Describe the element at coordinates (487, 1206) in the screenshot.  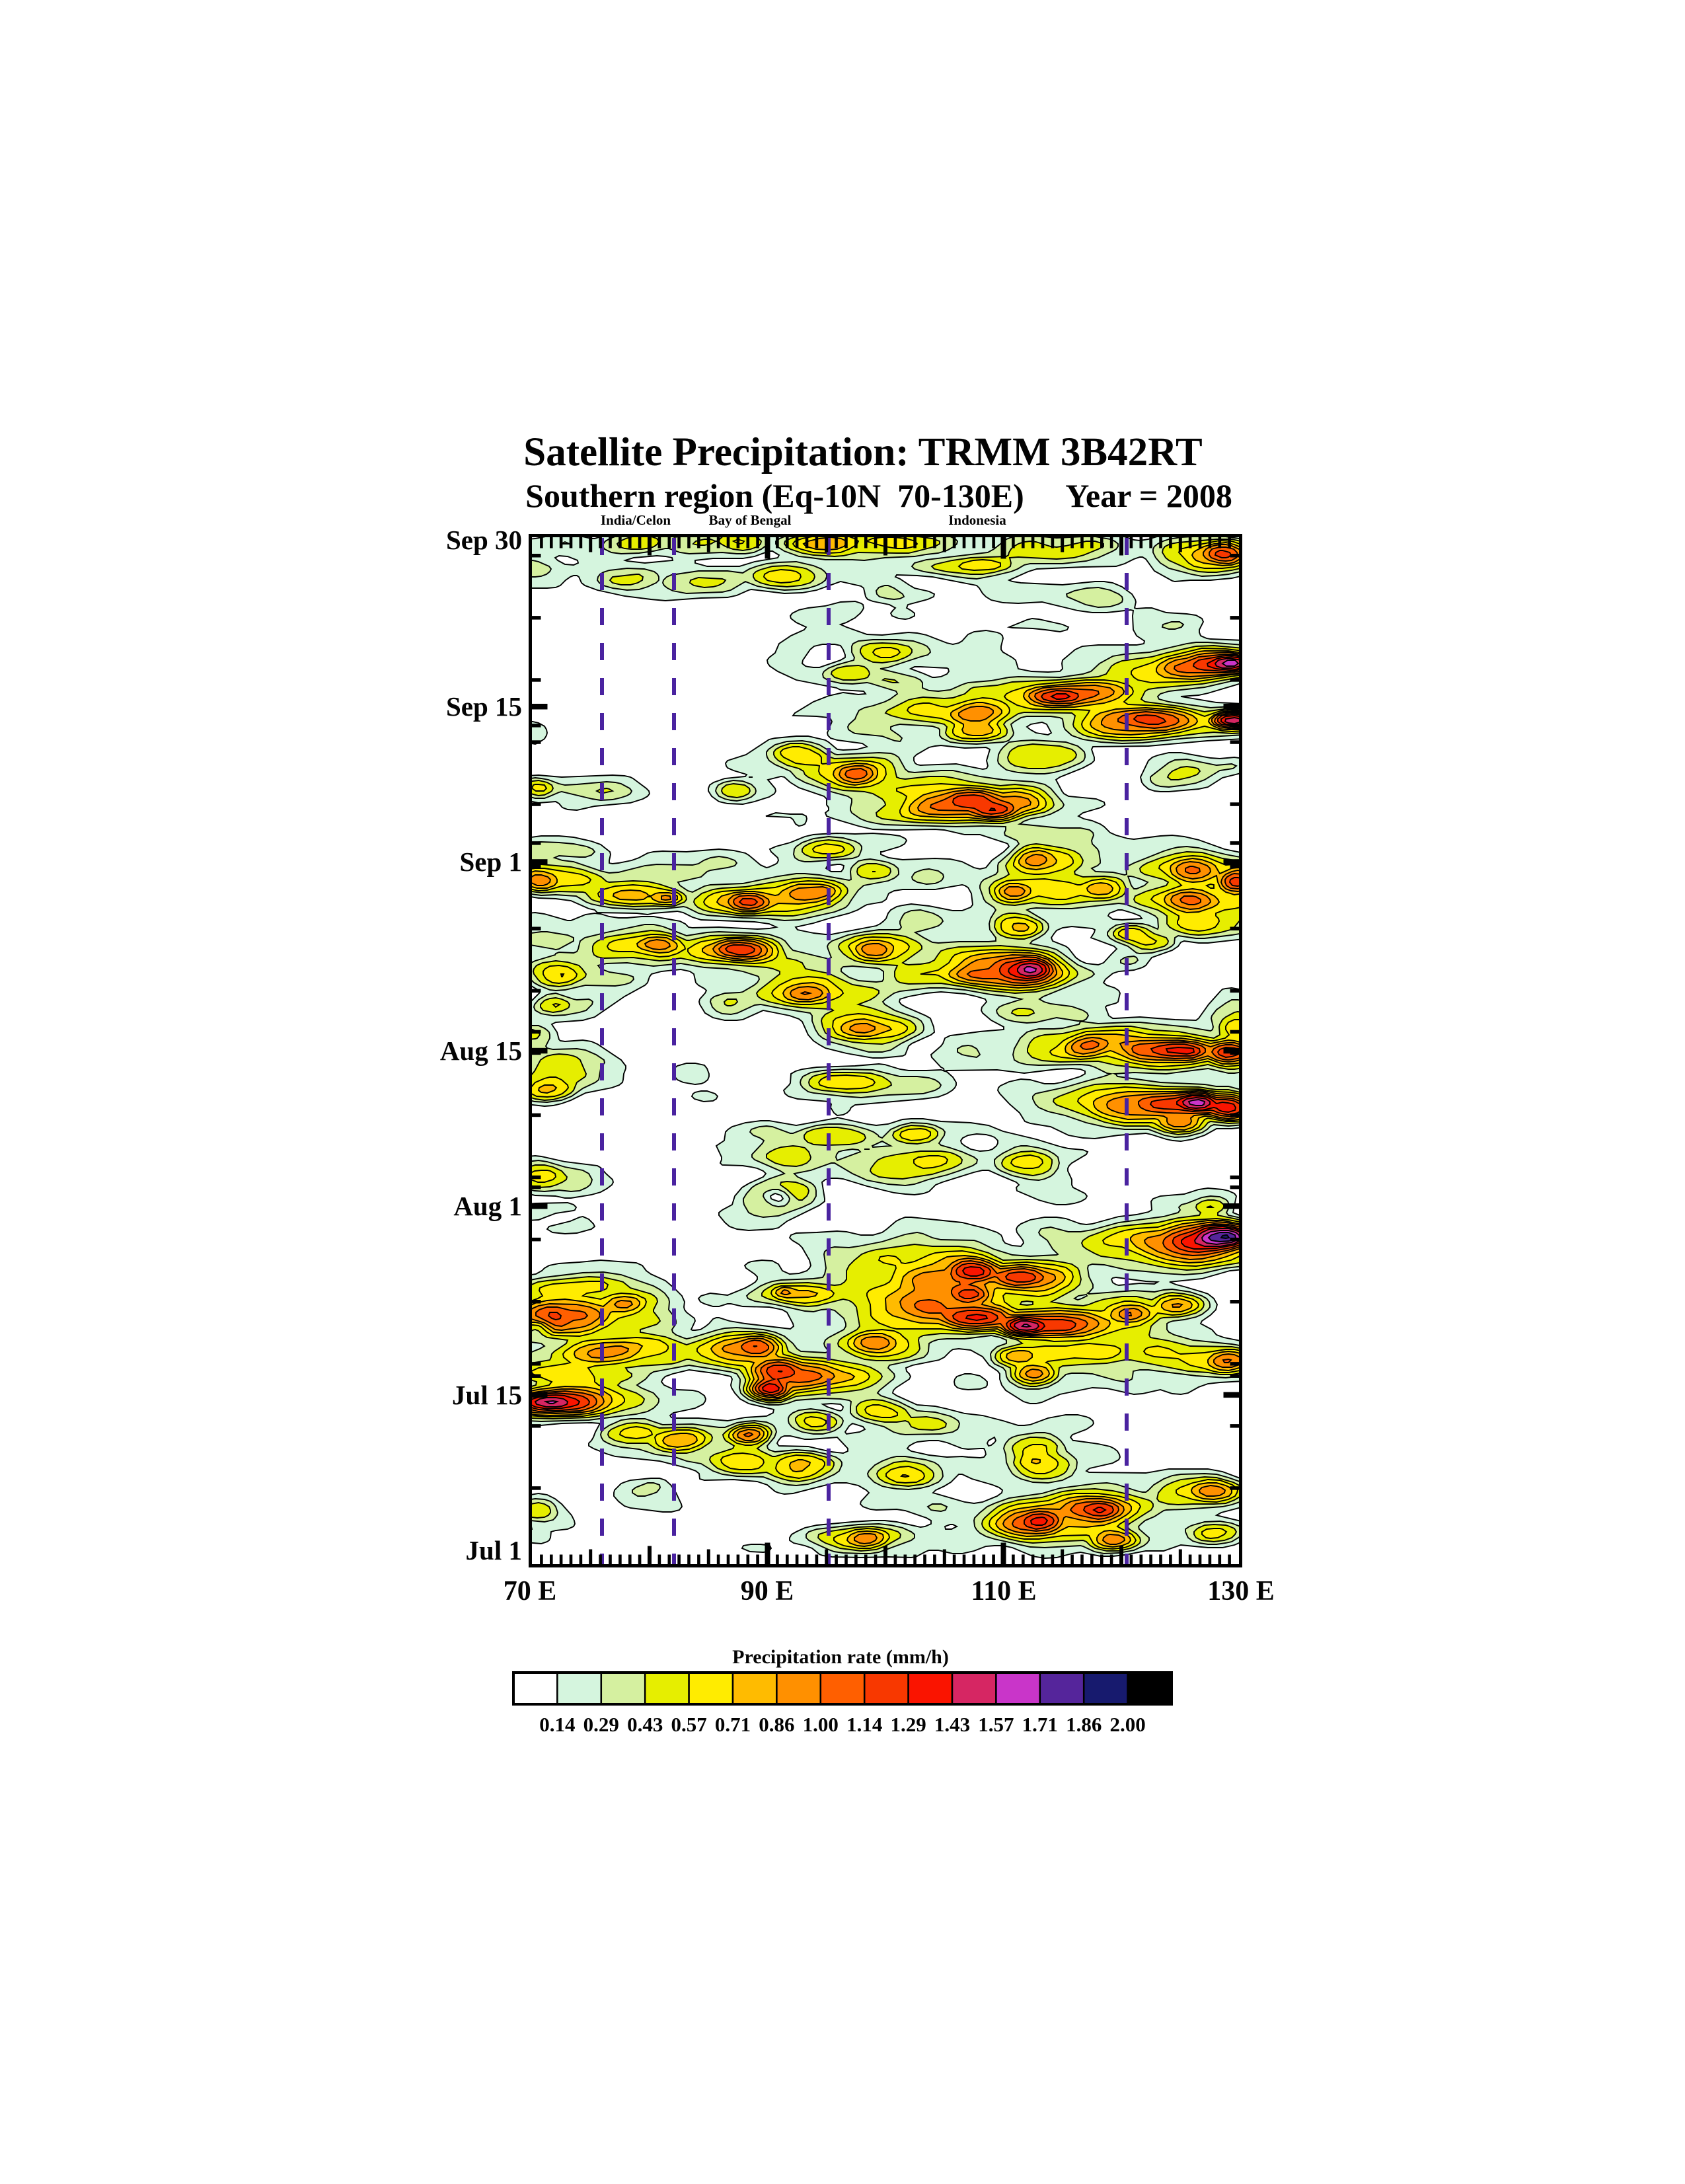
I see `svg-text: Aug 1` at that location.